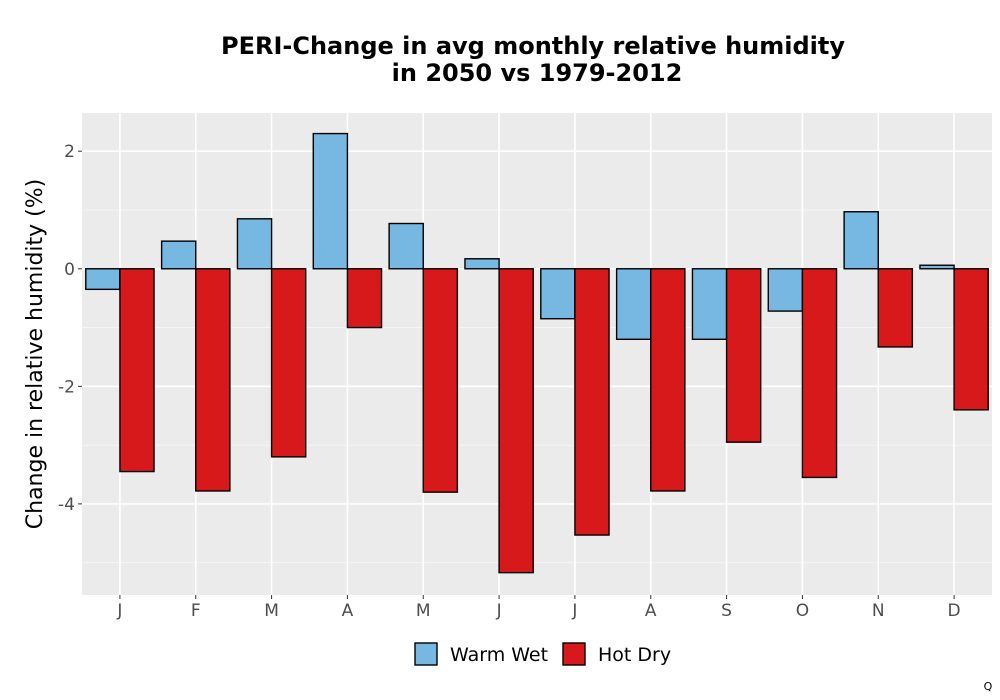 The image size is (1000, 700). I want to click on y-axis-label: Change in relative humidity (%), so click(35, 354).